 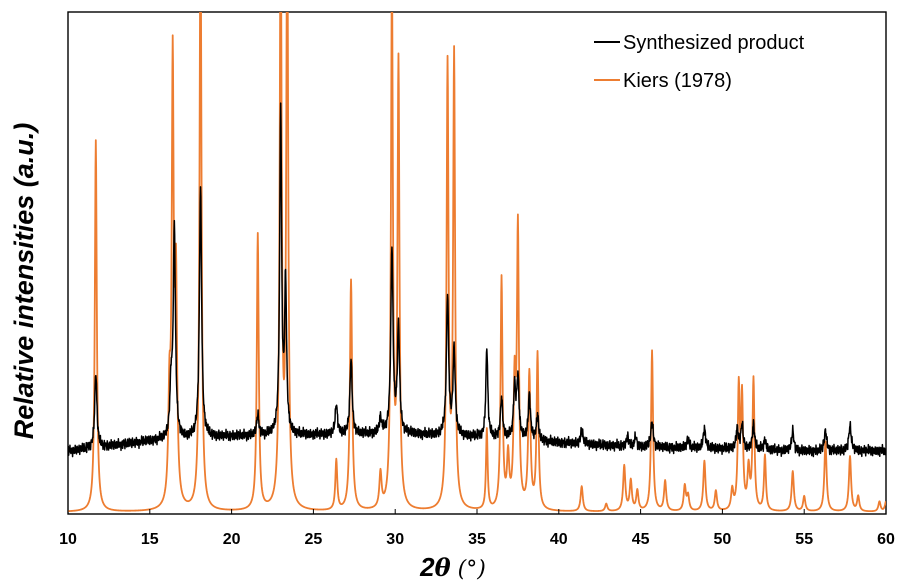 I want to click on legend-label-synthesized-product: Synthesized product, so click(x=714, y=43).